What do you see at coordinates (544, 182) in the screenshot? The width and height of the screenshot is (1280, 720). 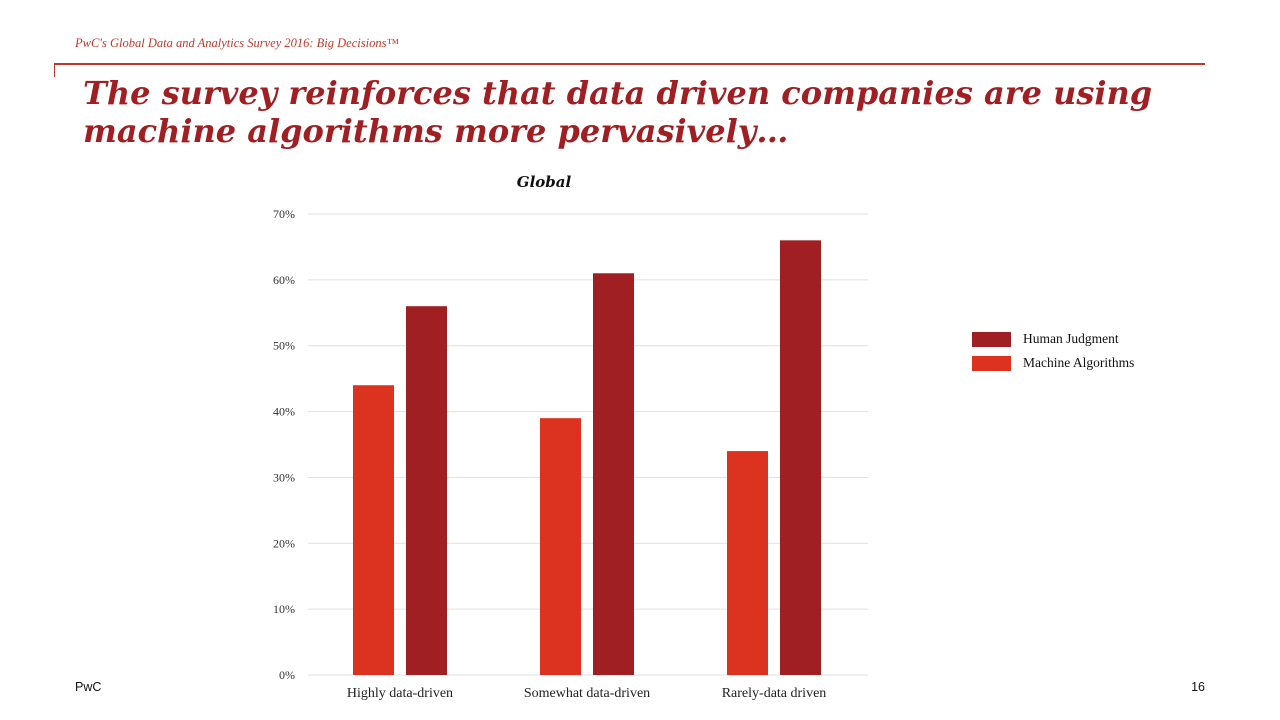 I see `chart-title: Global` at bounding box center [544, 182].